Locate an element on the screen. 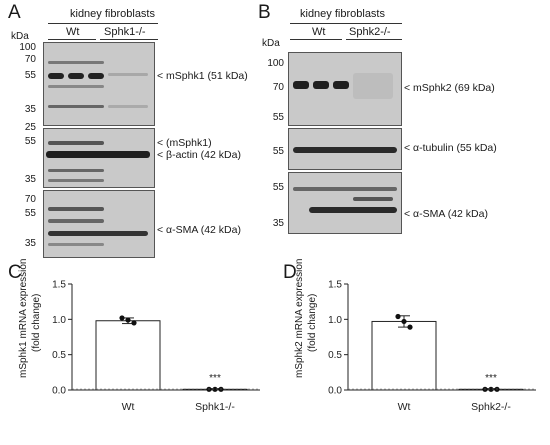 The height and width of the screenshot is (445, 550). label-beta-actin: < β-actin (42 kDa) is located at coordinates (199, 155).